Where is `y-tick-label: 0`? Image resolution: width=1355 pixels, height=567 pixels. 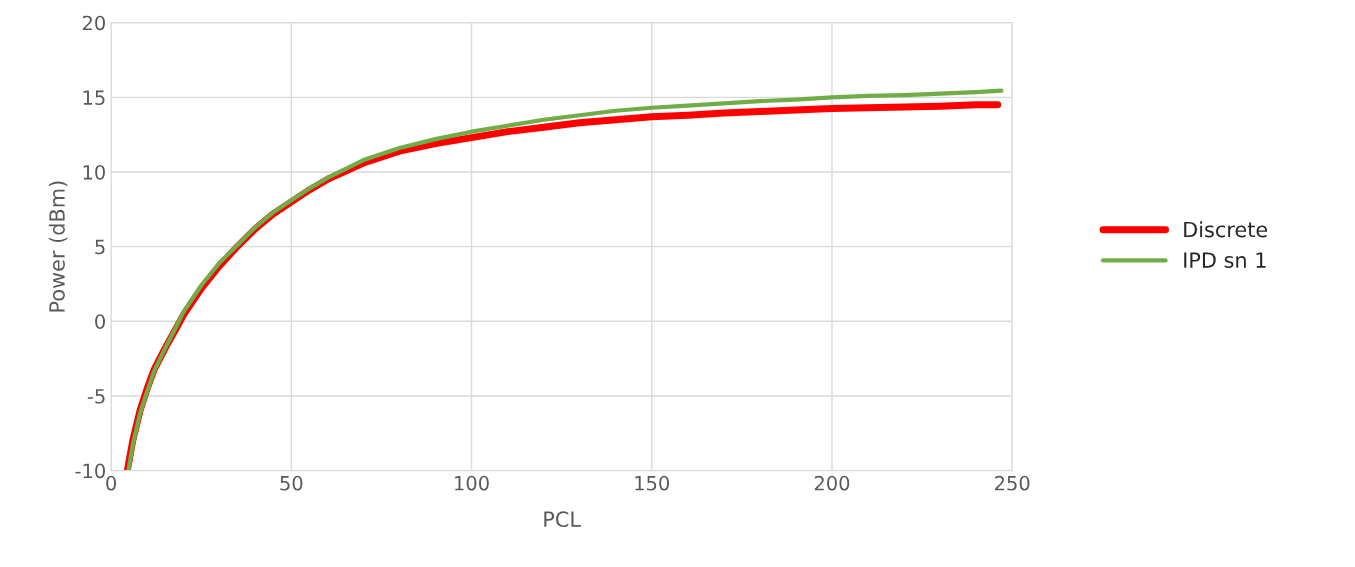
y-tick-label: 0 is located at coordinates (100, 321).